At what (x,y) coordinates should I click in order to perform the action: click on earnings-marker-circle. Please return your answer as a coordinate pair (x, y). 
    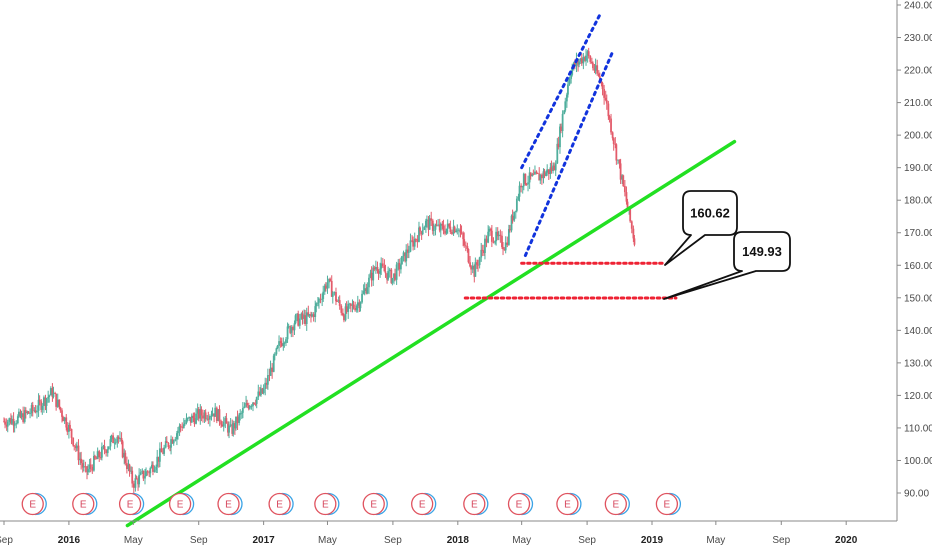
    Looking at the image, I should click on (130, 504).